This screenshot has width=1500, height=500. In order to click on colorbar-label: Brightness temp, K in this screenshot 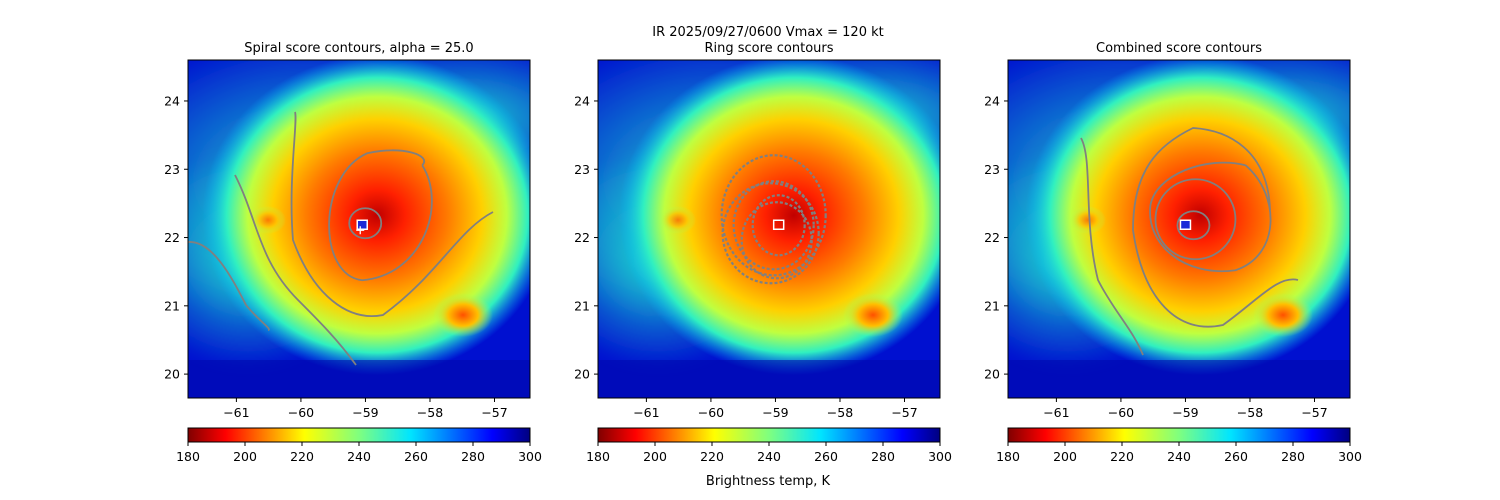, I will do `click(768, 481)`.